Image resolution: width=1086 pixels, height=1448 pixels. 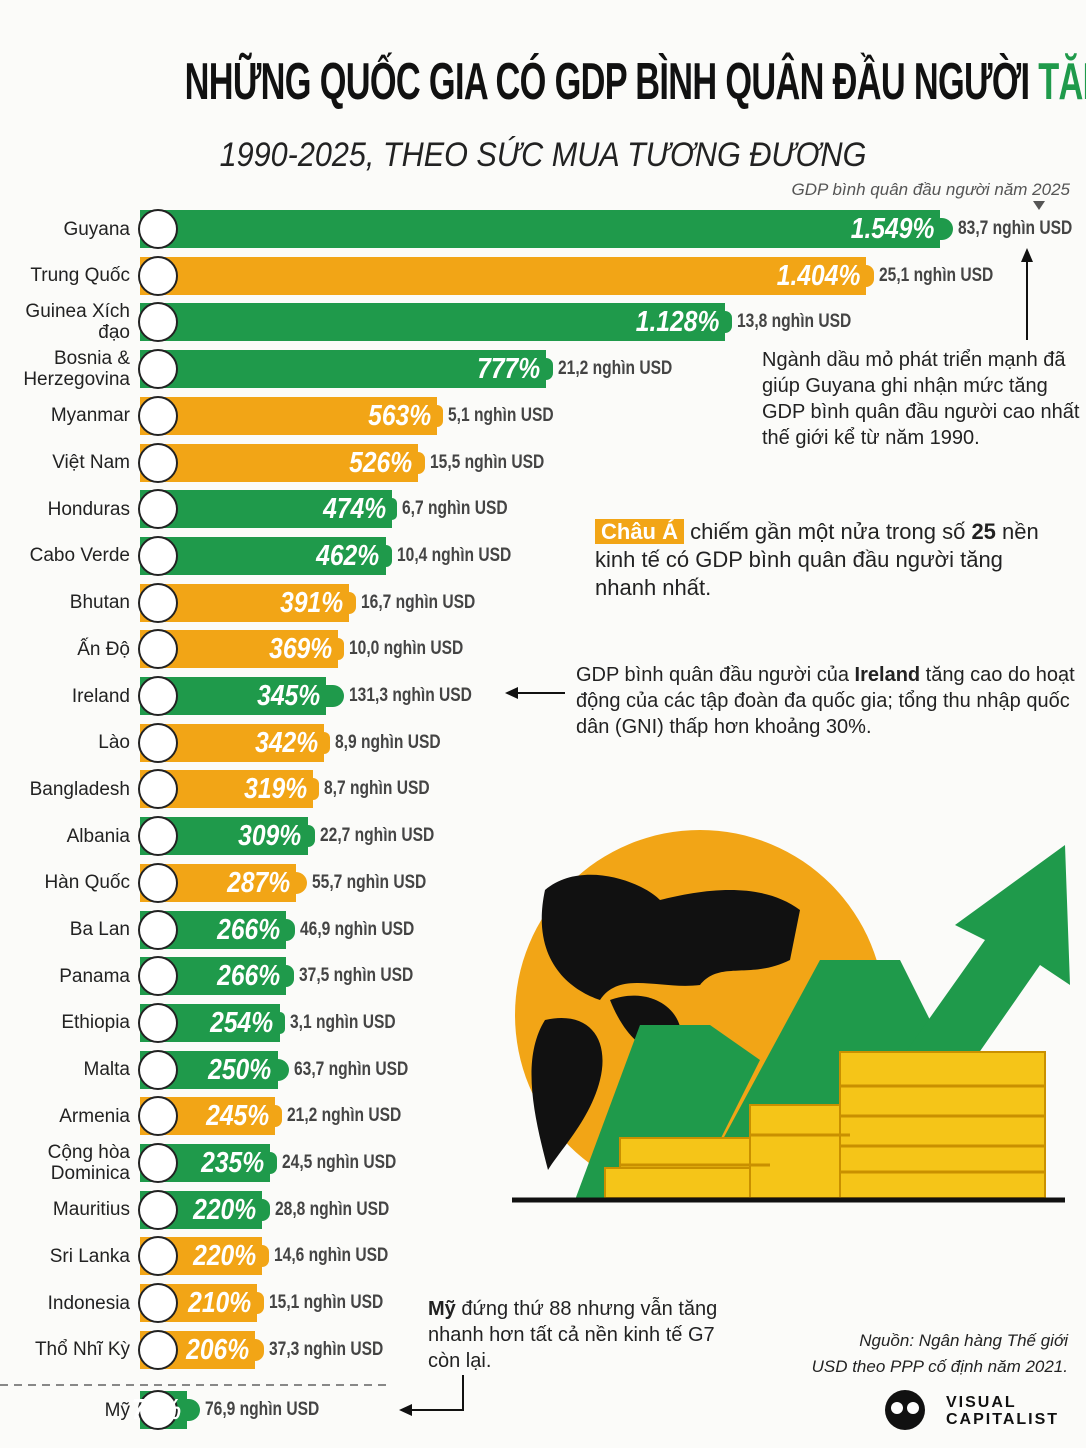 I want to click on category-label: Guyana, so click(x=96, y=229).